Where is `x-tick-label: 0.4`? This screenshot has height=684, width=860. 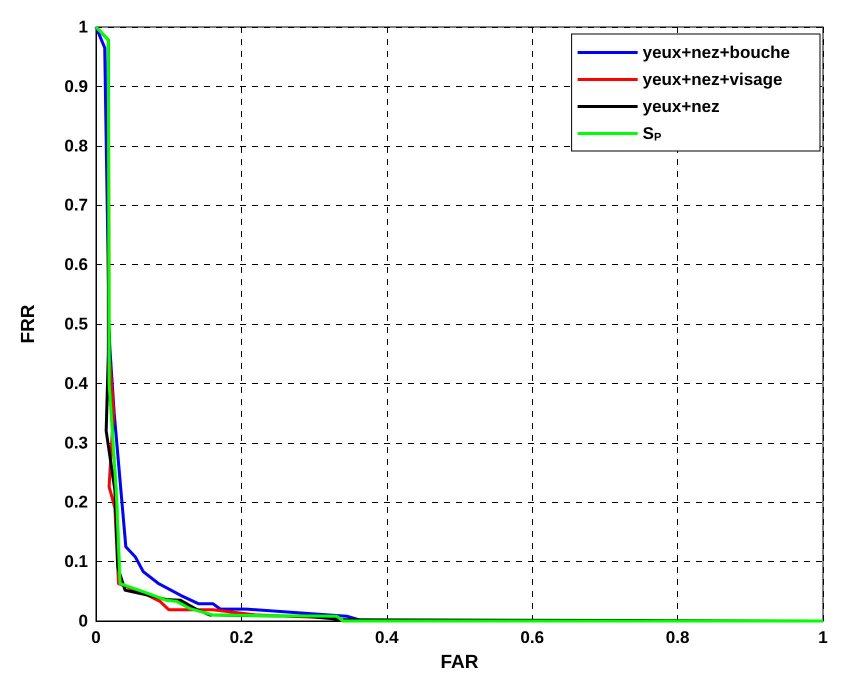
x-tick-label: 0.4 is located at coordinates (387, 637).